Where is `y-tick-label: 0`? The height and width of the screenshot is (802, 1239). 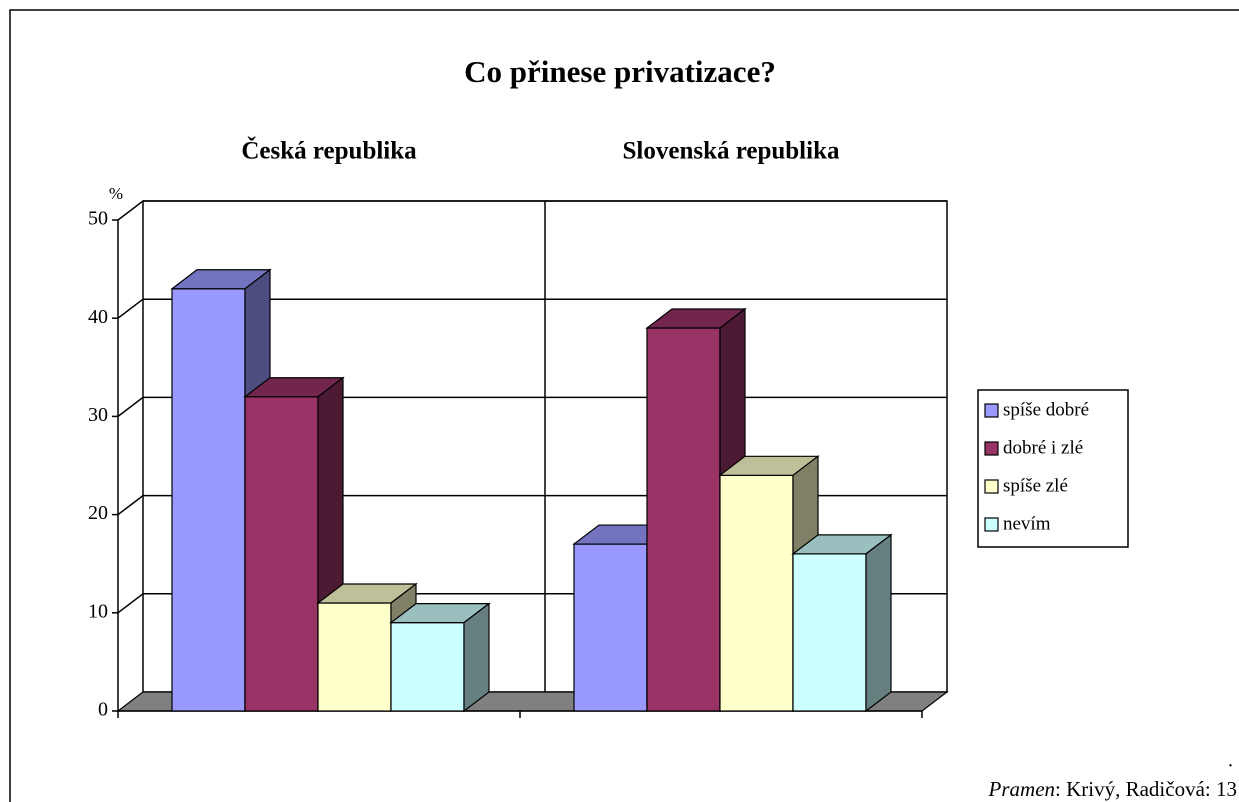 y-tick-label: 0 is located at coordinates (103, 710).